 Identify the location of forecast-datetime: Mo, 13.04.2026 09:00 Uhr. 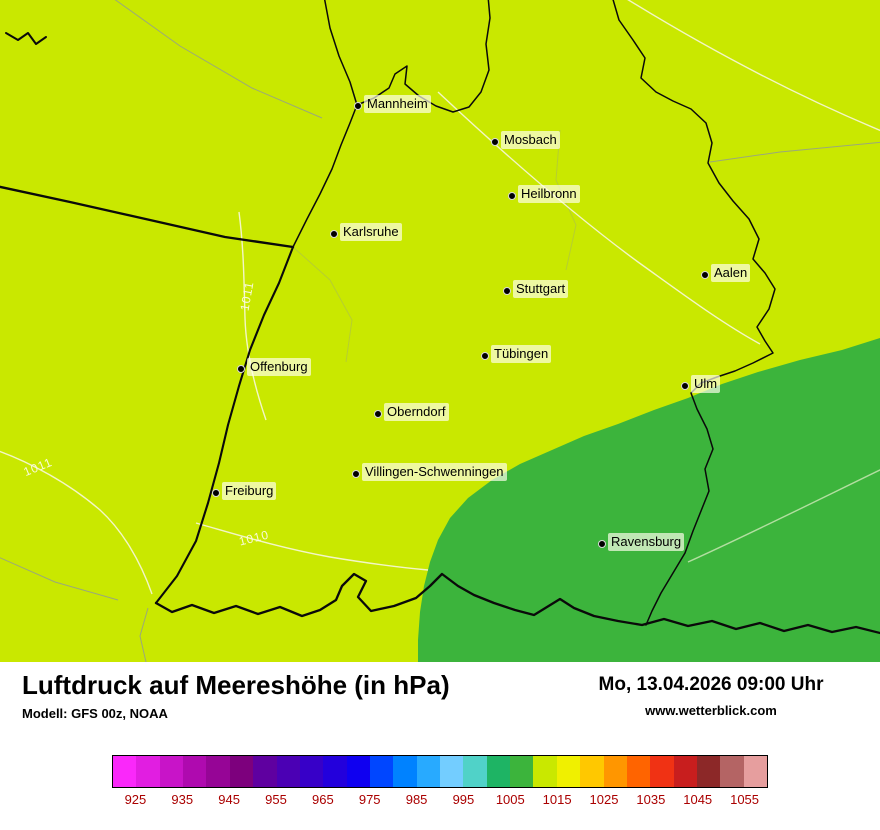
(711, 684).